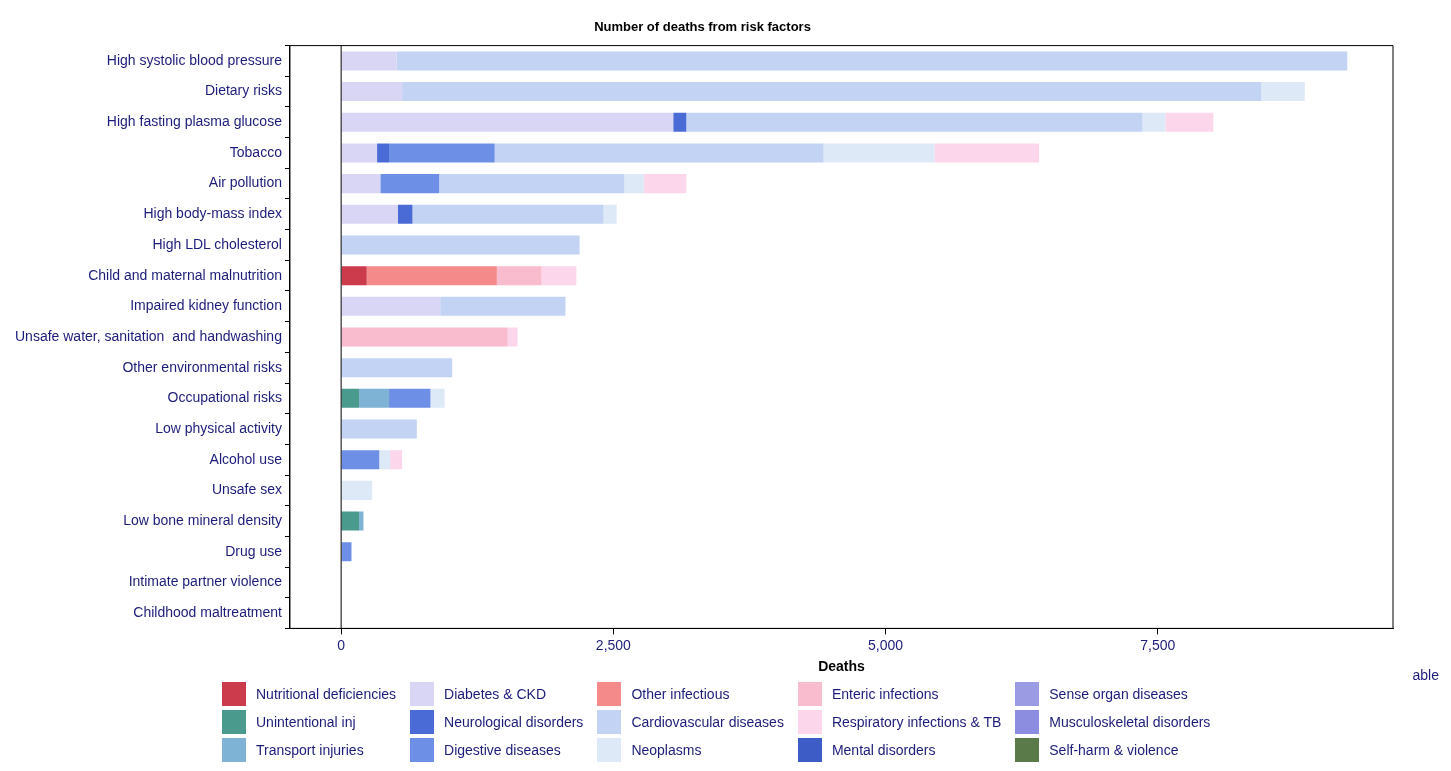  I want to click on legend-label: Musculoskeletal disorders, so click(1130, 722).